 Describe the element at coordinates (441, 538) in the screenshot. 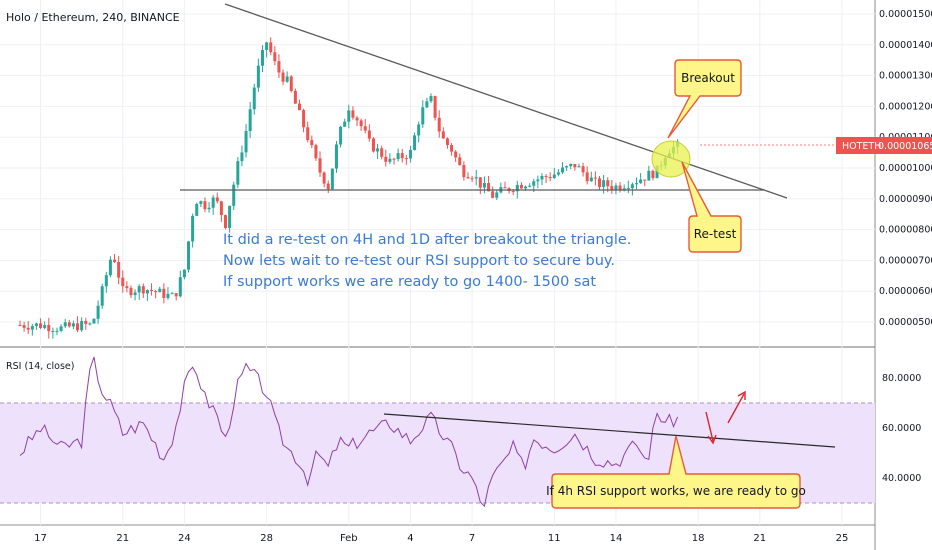

I see `time-axis: 17 21 24 28 Feb 4 7 11 14 18 21 25` at that location.